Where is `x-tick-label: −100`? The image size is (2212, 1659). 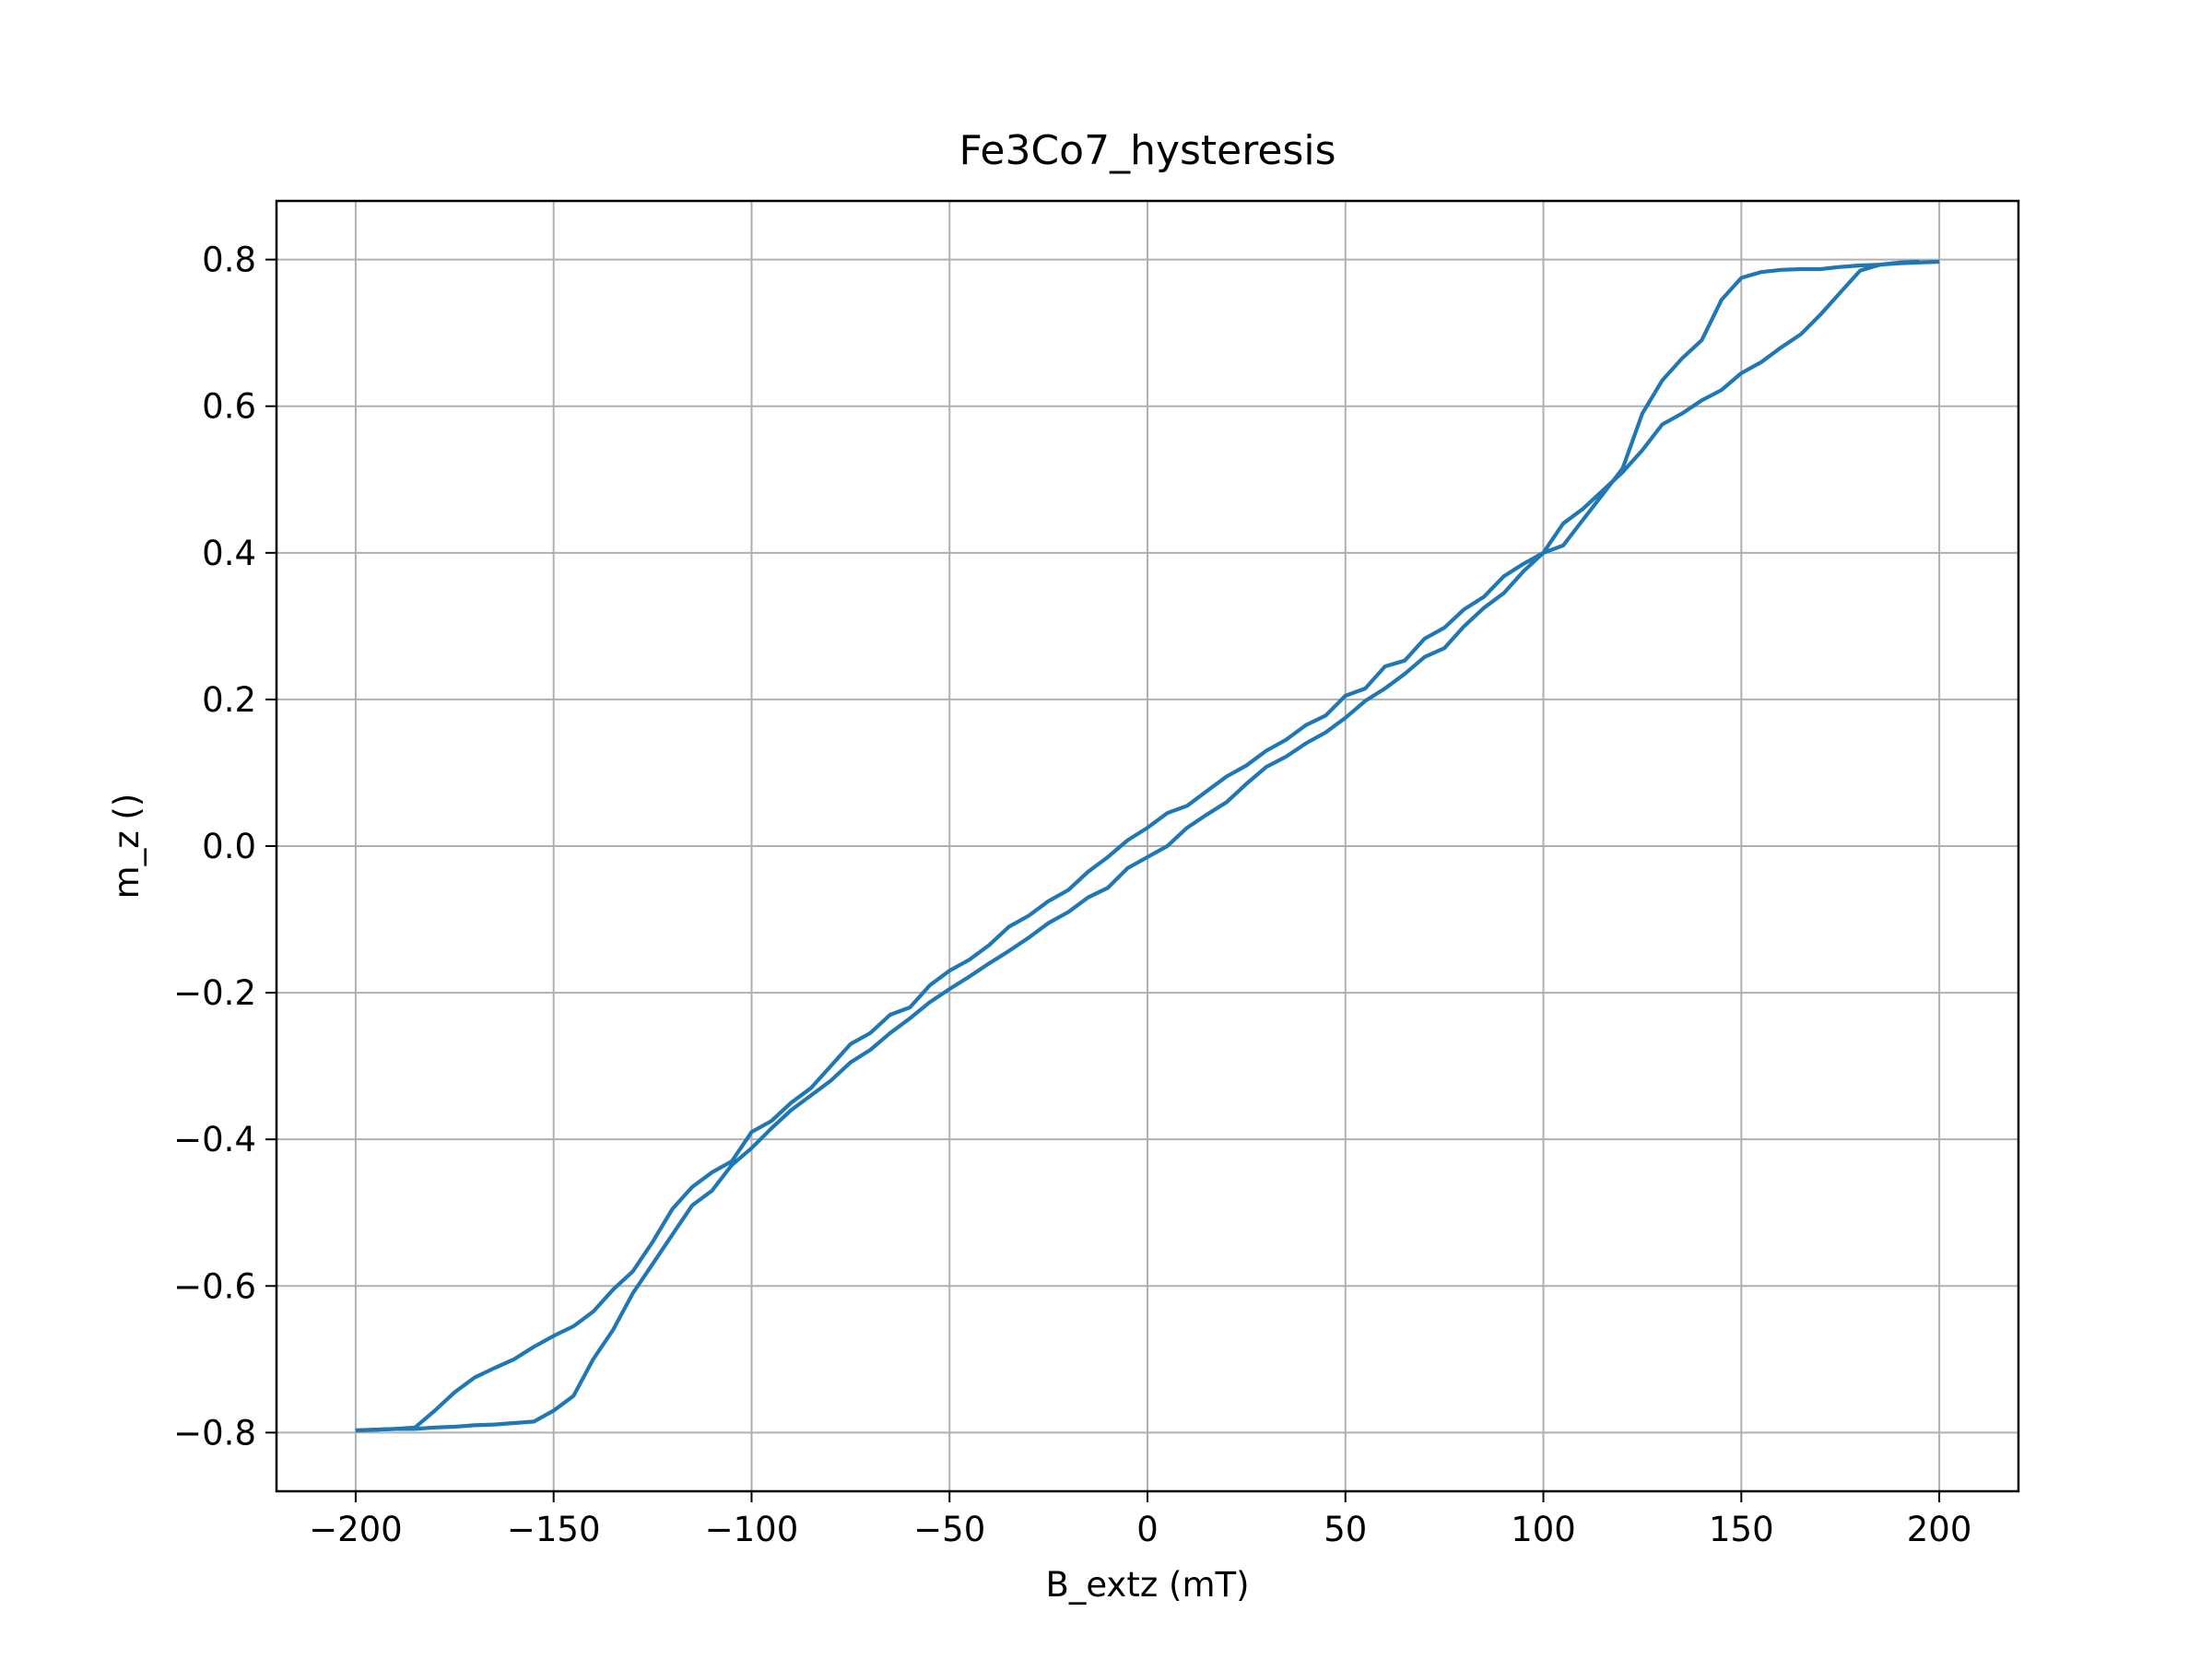
x-tick-label: −100 is located at coordinates (752, 1529).